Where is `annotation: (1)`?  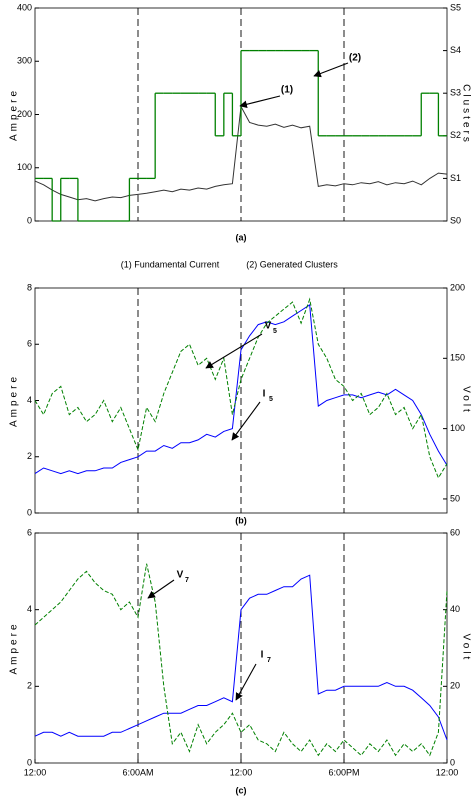 annotation: (1) is located at coordinates (287, 90).